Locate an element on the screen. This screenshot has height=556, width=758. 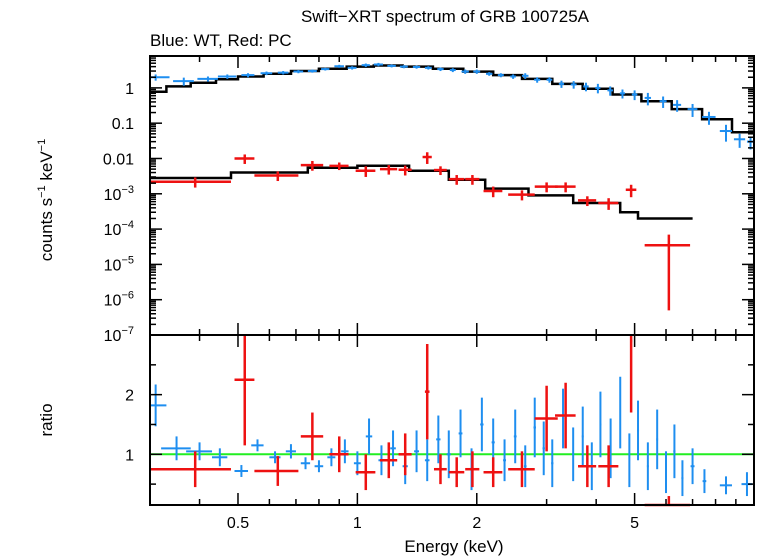
y-tick-label-ratio-2: 2 is located at coordinates (129, 396).